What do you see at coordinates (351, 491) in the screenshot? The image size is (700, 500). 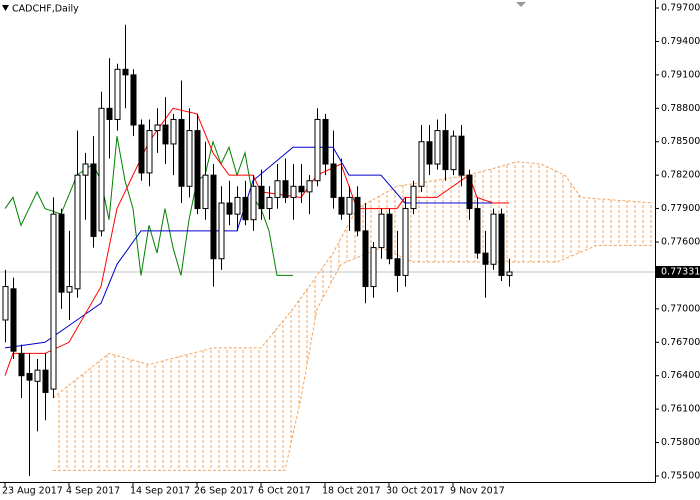 I see `x-tick-label: 18 Oct 2017` at bounding box center [351, 491].